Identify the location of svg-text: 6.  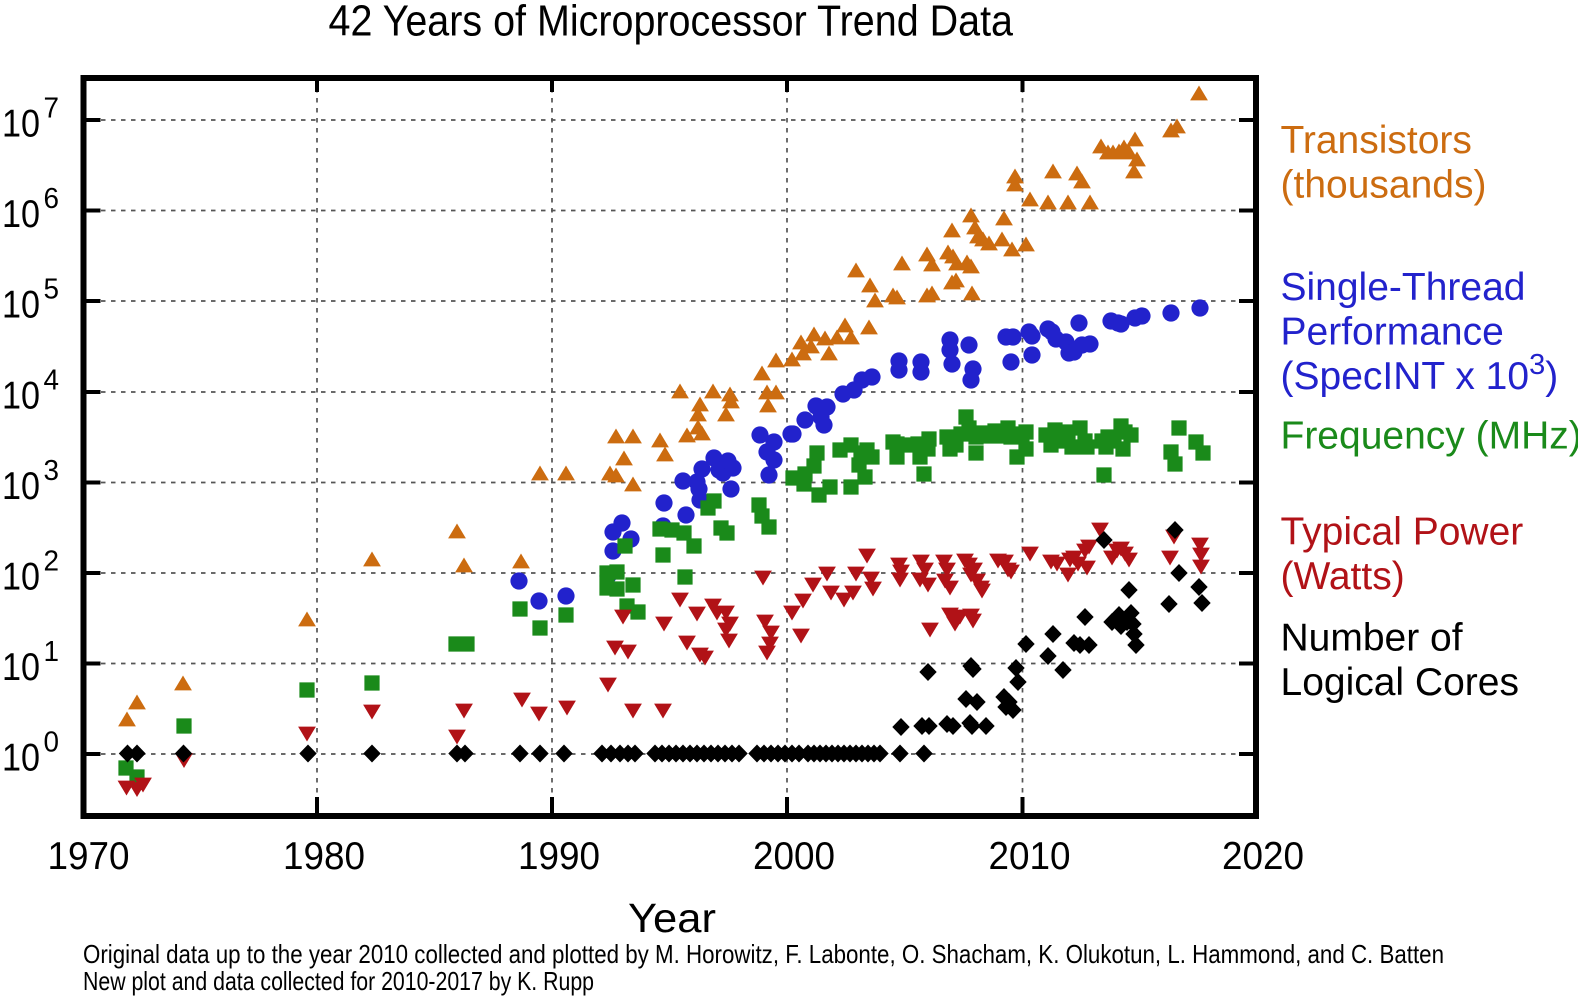
(52, 199).